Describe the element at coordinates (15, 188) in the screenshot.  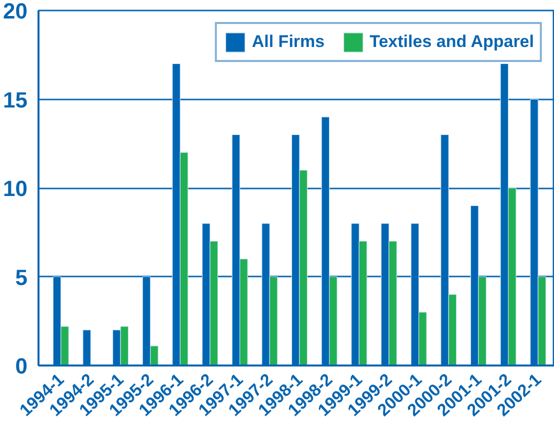
I see `y-tick-label: 10` at that location.